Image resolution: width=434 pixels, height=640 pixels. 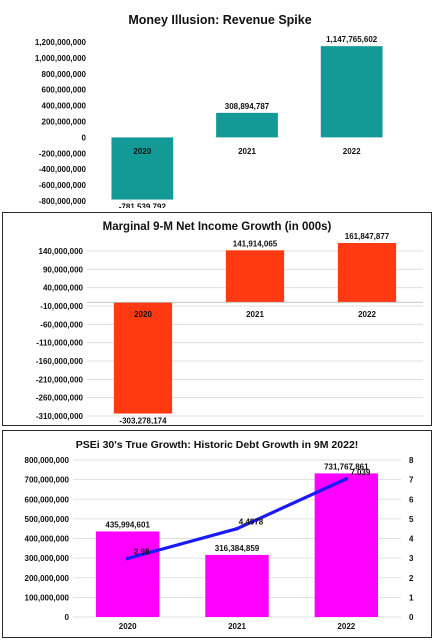 I want to click on chart-title: Marginal 9-M Net Income Growth (in 000s), so click(x=217, y=227).